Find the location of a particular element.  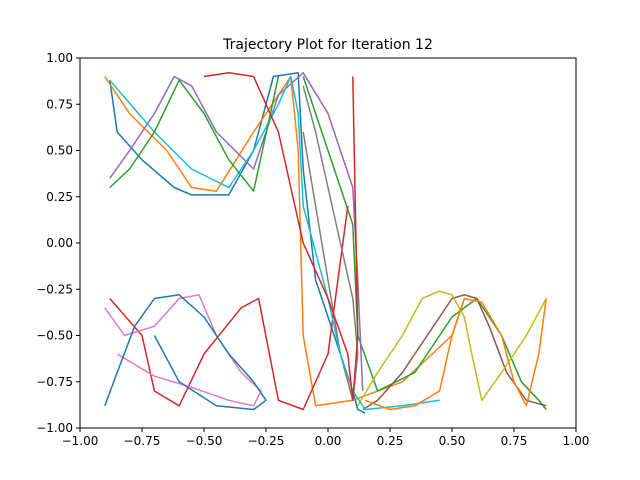

x-tick-label: 0.50 is located at coordinates (452, 441).